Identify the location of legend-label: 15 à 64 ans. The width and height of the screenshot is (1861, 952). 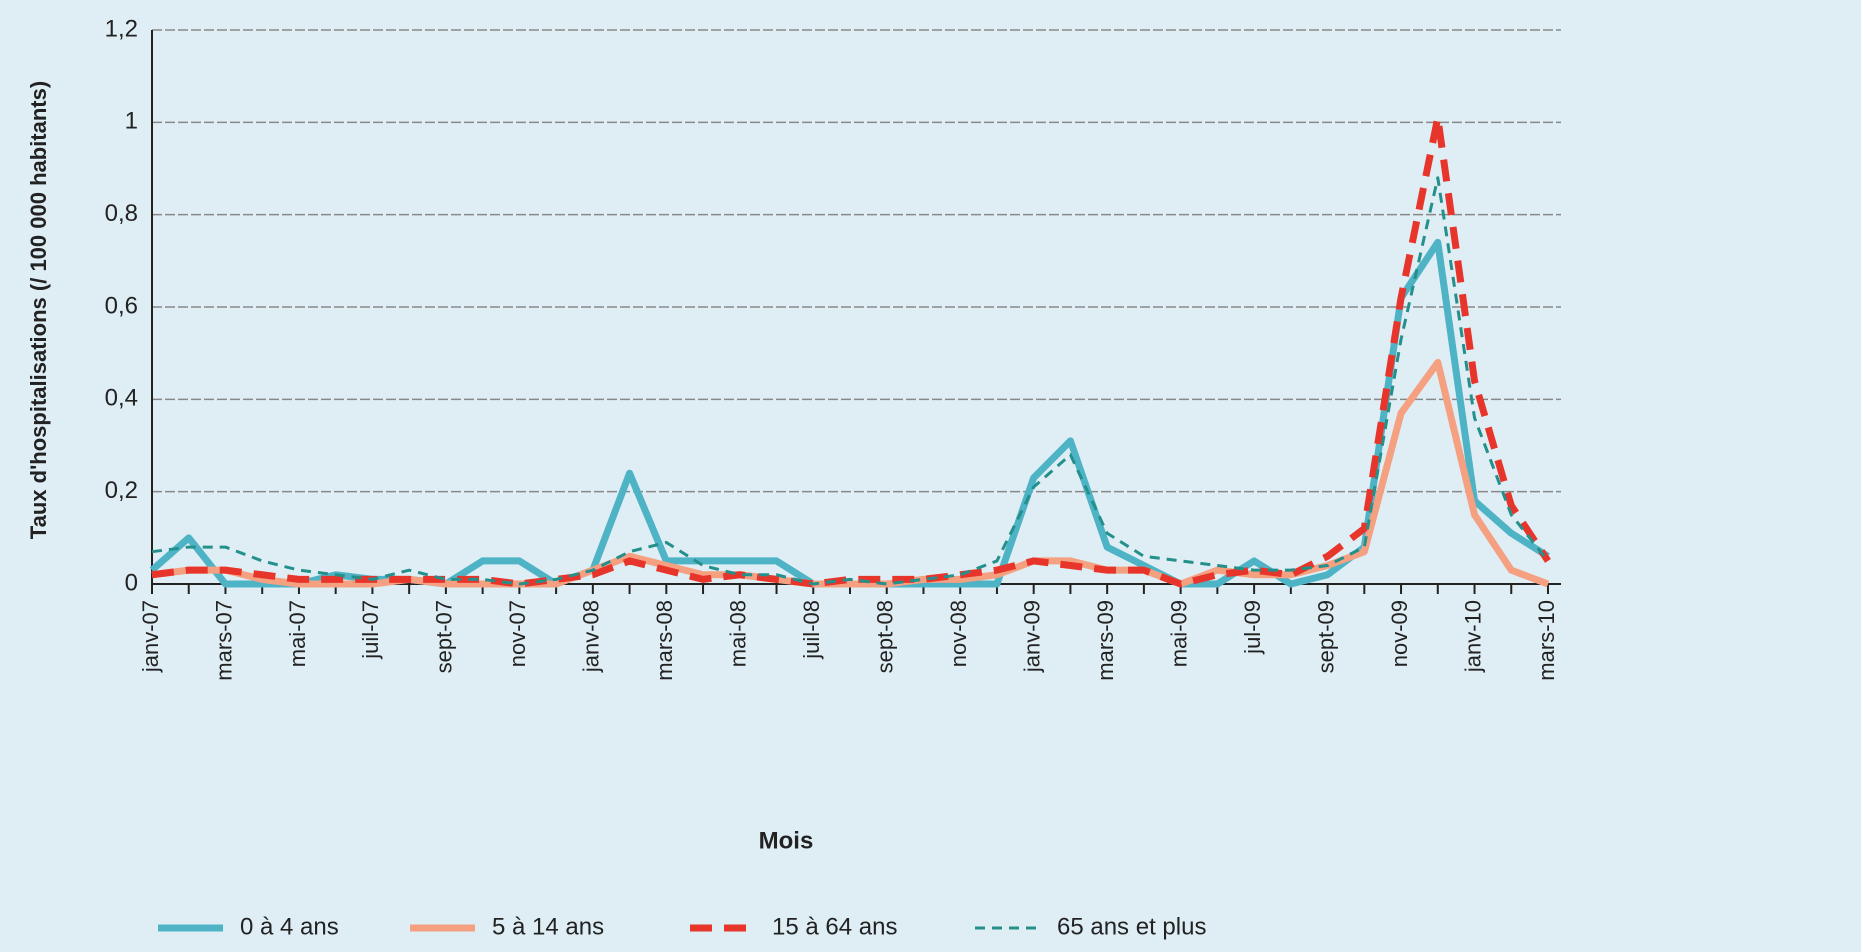
(834, 926).